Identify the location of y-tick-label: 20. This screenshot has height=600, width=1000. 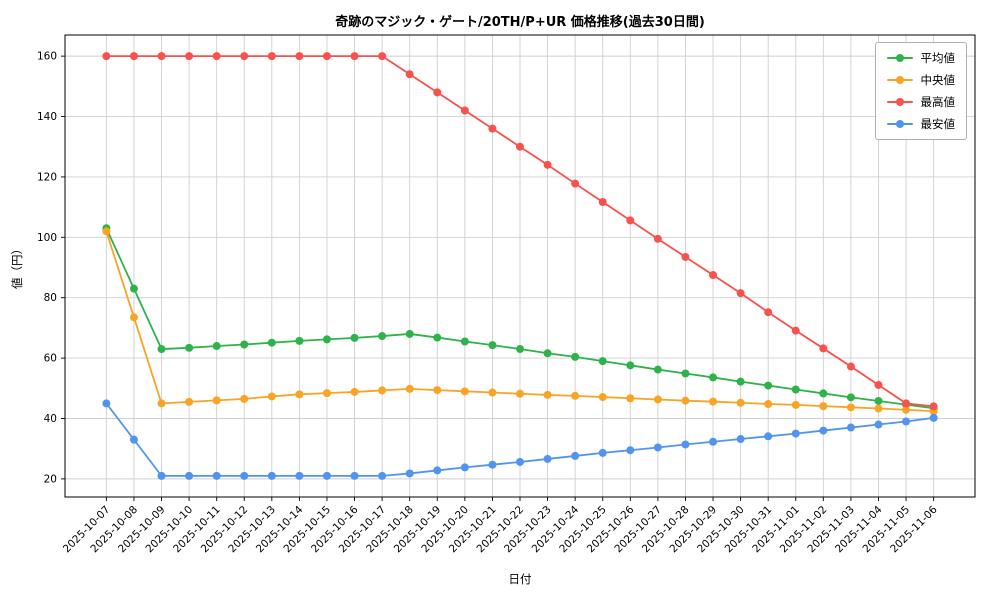
(50, 479).